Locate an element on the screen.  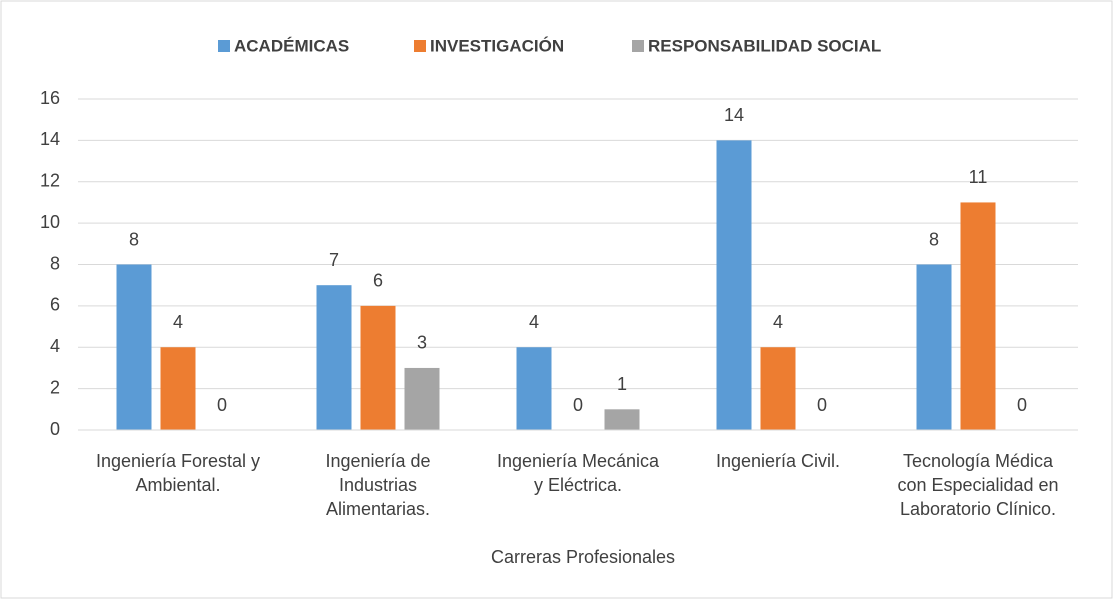
y-tick-label: 2 is located at coordinates (55, 387).